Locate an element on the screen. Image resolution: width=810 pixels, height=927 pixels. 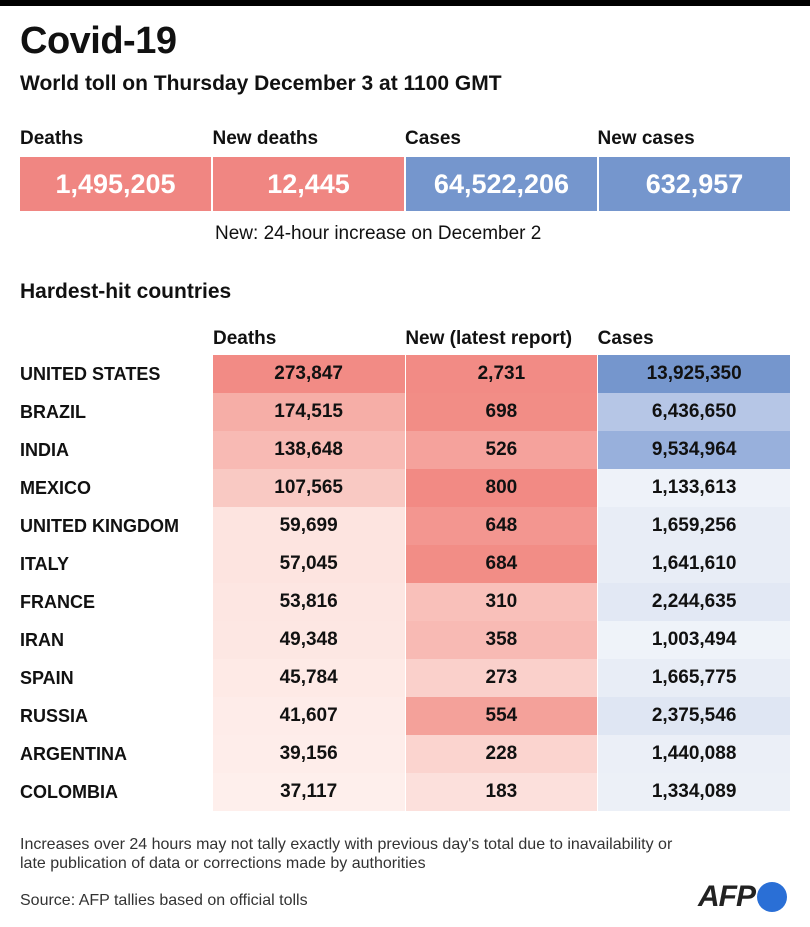
table-row: BRAZIL 174,515 698 6,436,650 is located at coordinates (405, 412).